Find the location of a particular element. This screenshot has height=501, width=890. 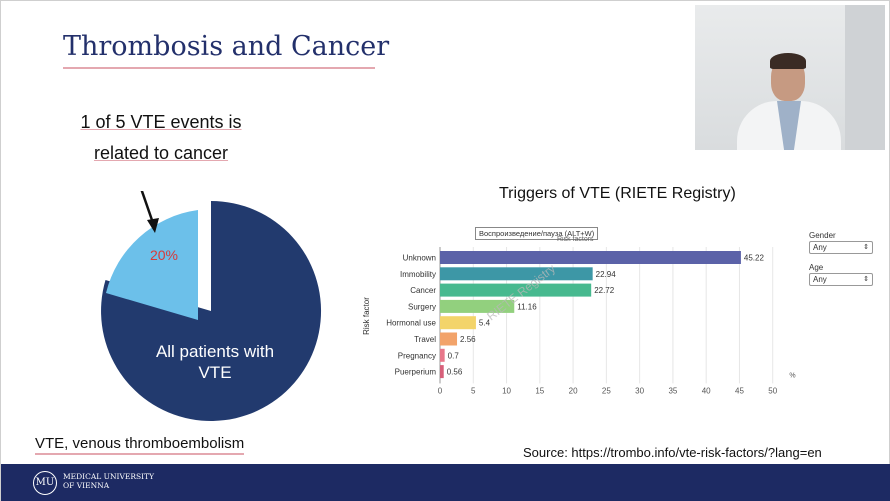

pie-chart is located at coordinates (211, 306).